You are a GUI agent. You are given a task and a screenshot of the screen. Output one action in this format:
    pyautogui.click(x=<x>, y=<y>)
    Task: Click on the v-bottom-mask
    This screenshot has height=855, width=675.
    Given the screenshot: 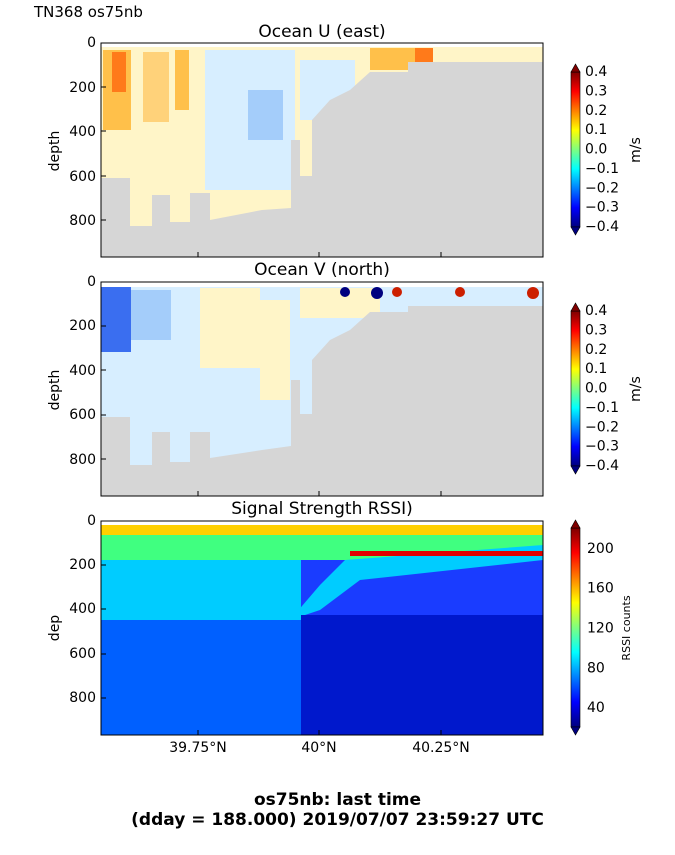 What is the action you would take?
    pyautogui.click(x=322, y=401)
    